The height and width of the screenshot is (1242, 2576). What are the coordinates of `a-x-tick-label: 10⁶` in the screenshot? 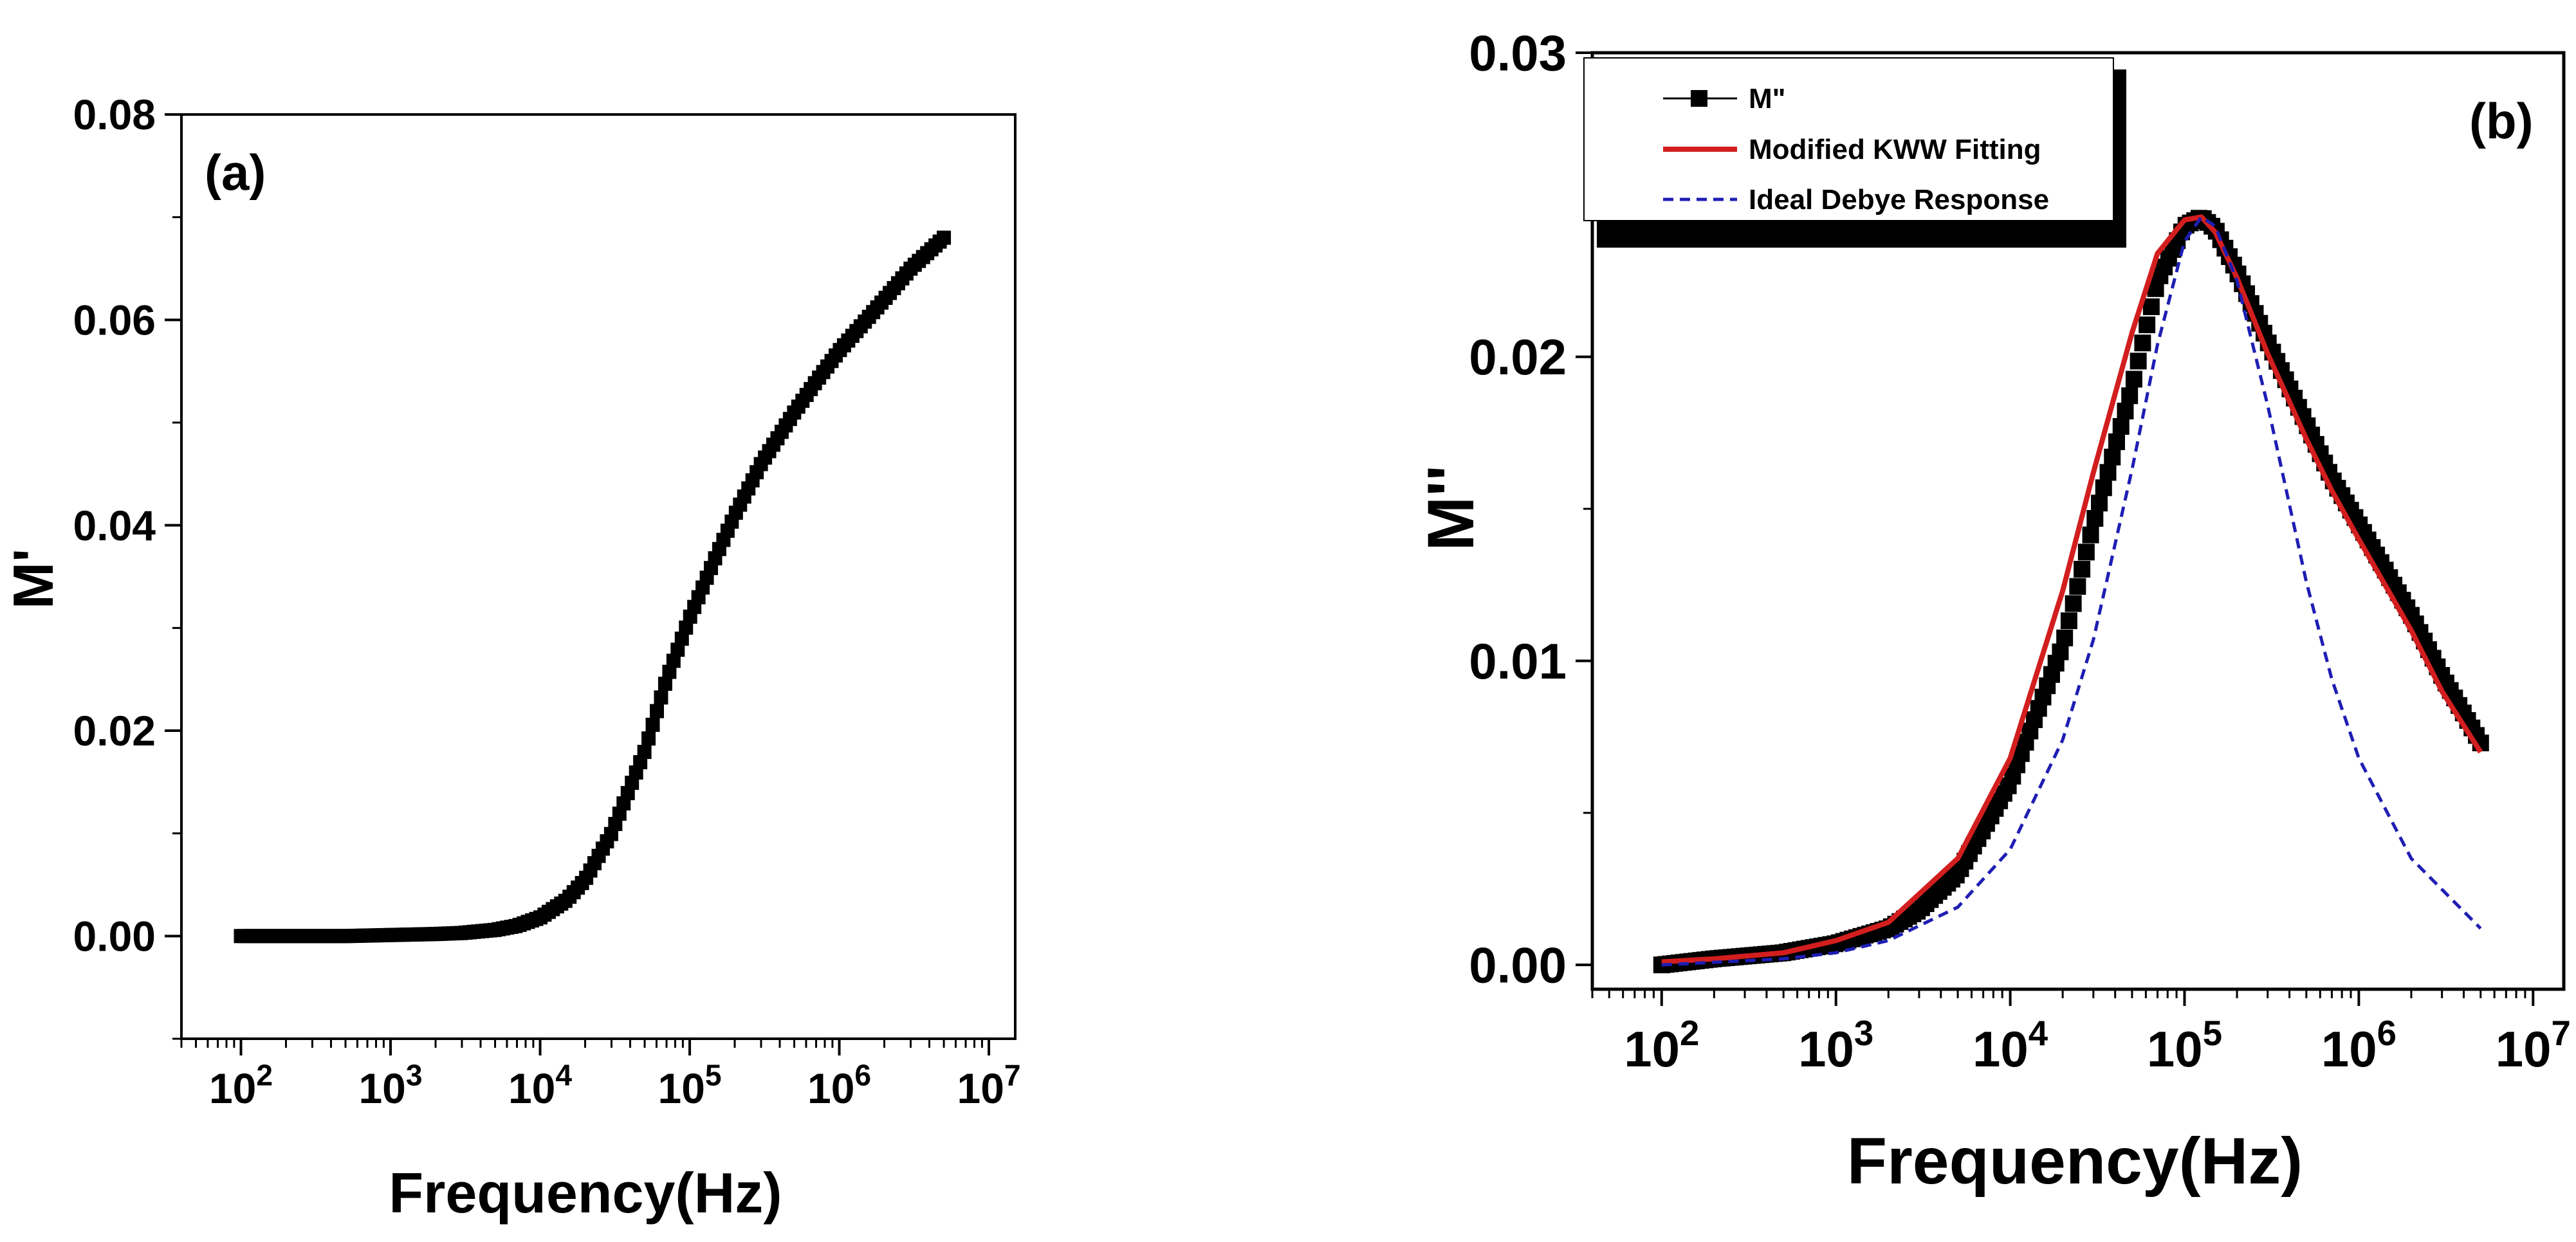 It's located at (839, 1085).